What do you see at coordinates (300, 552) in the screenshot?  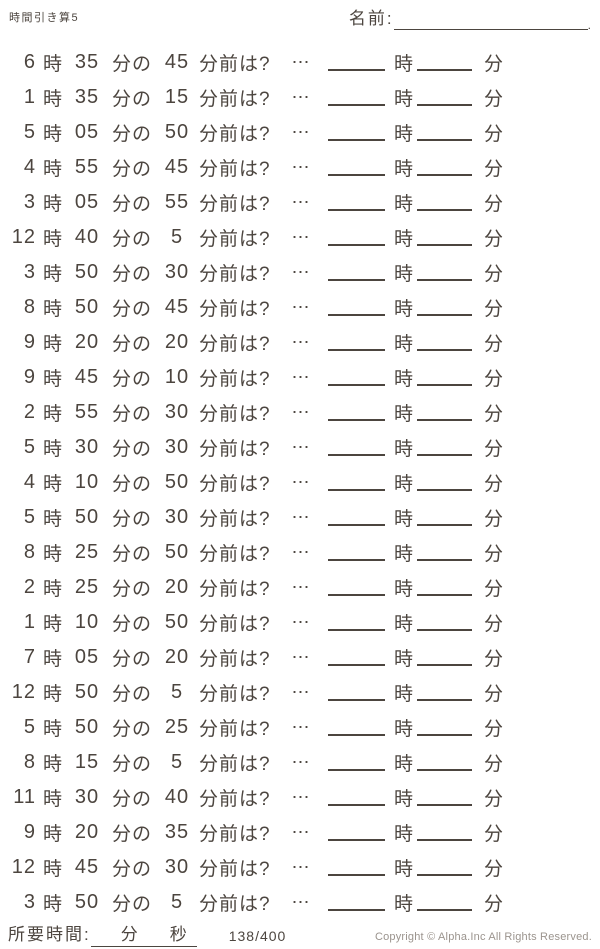 I see `problem-row: 8 時 25 分の 50 分前は? ⋯ 時 分` at bounding box center [300, 552].